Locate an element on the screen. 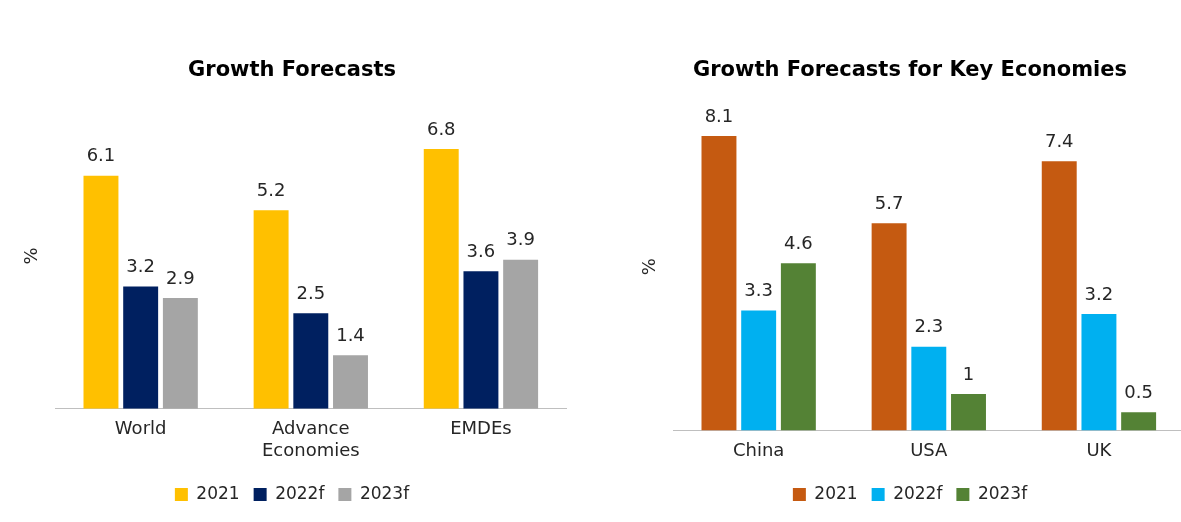 The image size is (1181, 522). data-label: 2.3 is located at coordinates (929, 326).